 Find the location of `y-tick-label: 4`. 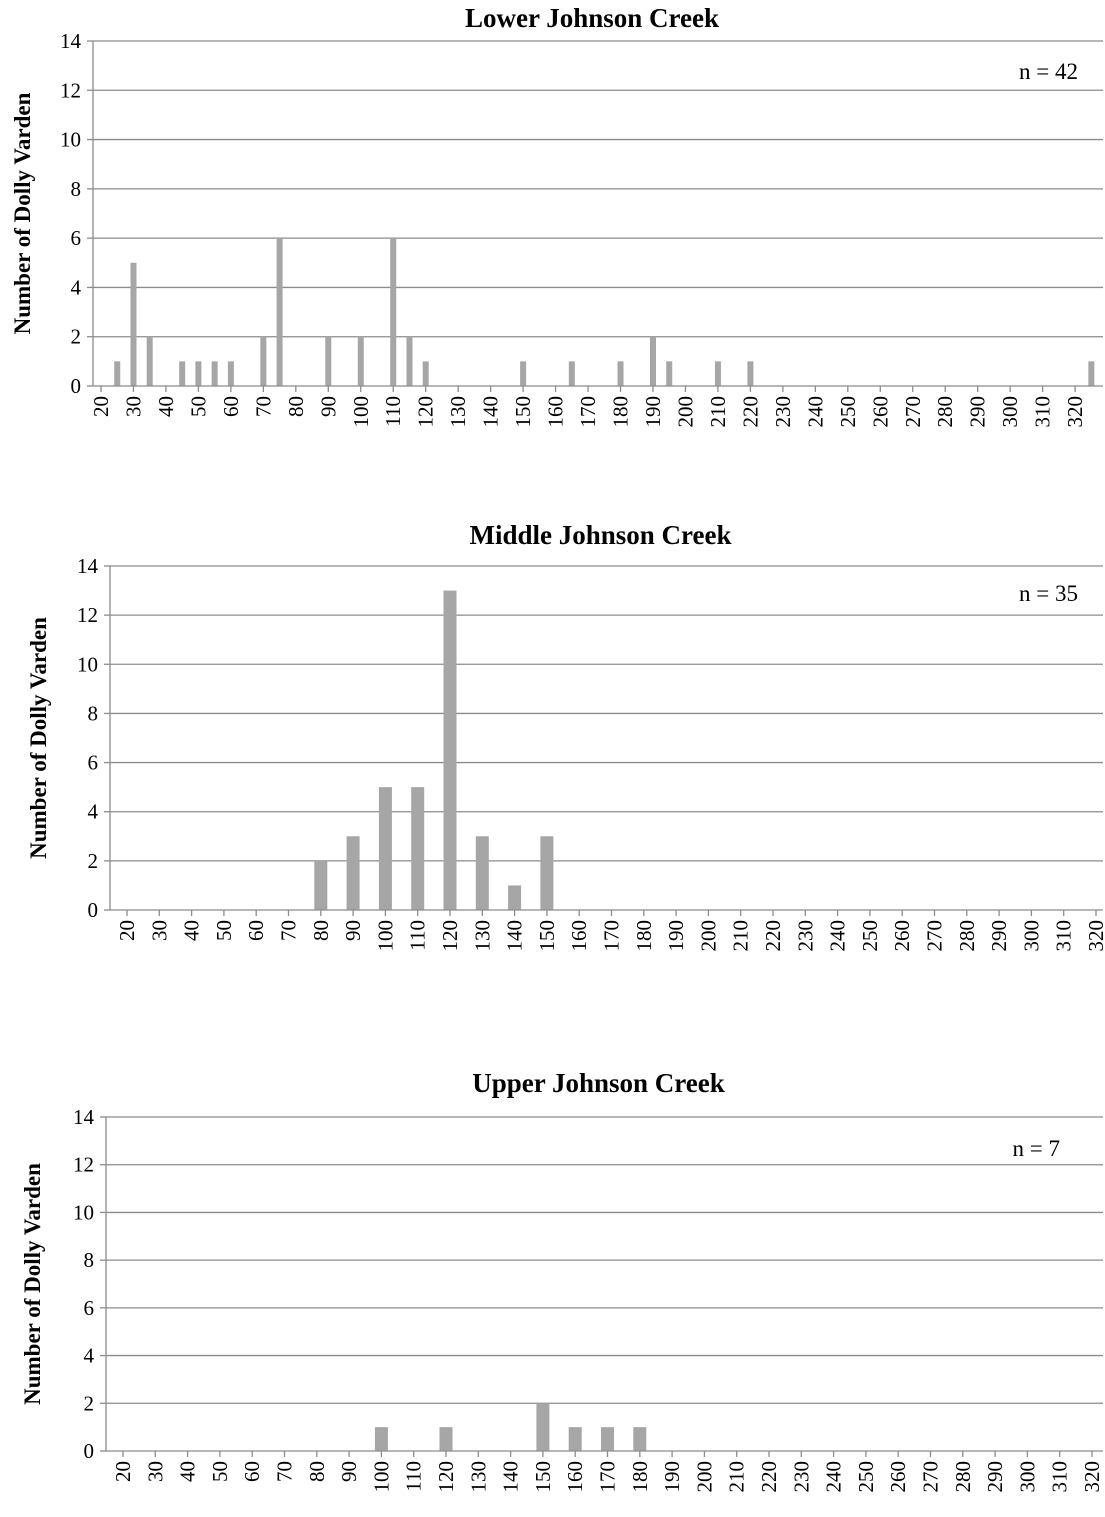

y-tick-label: 4 is located at coordinates (93, 812).